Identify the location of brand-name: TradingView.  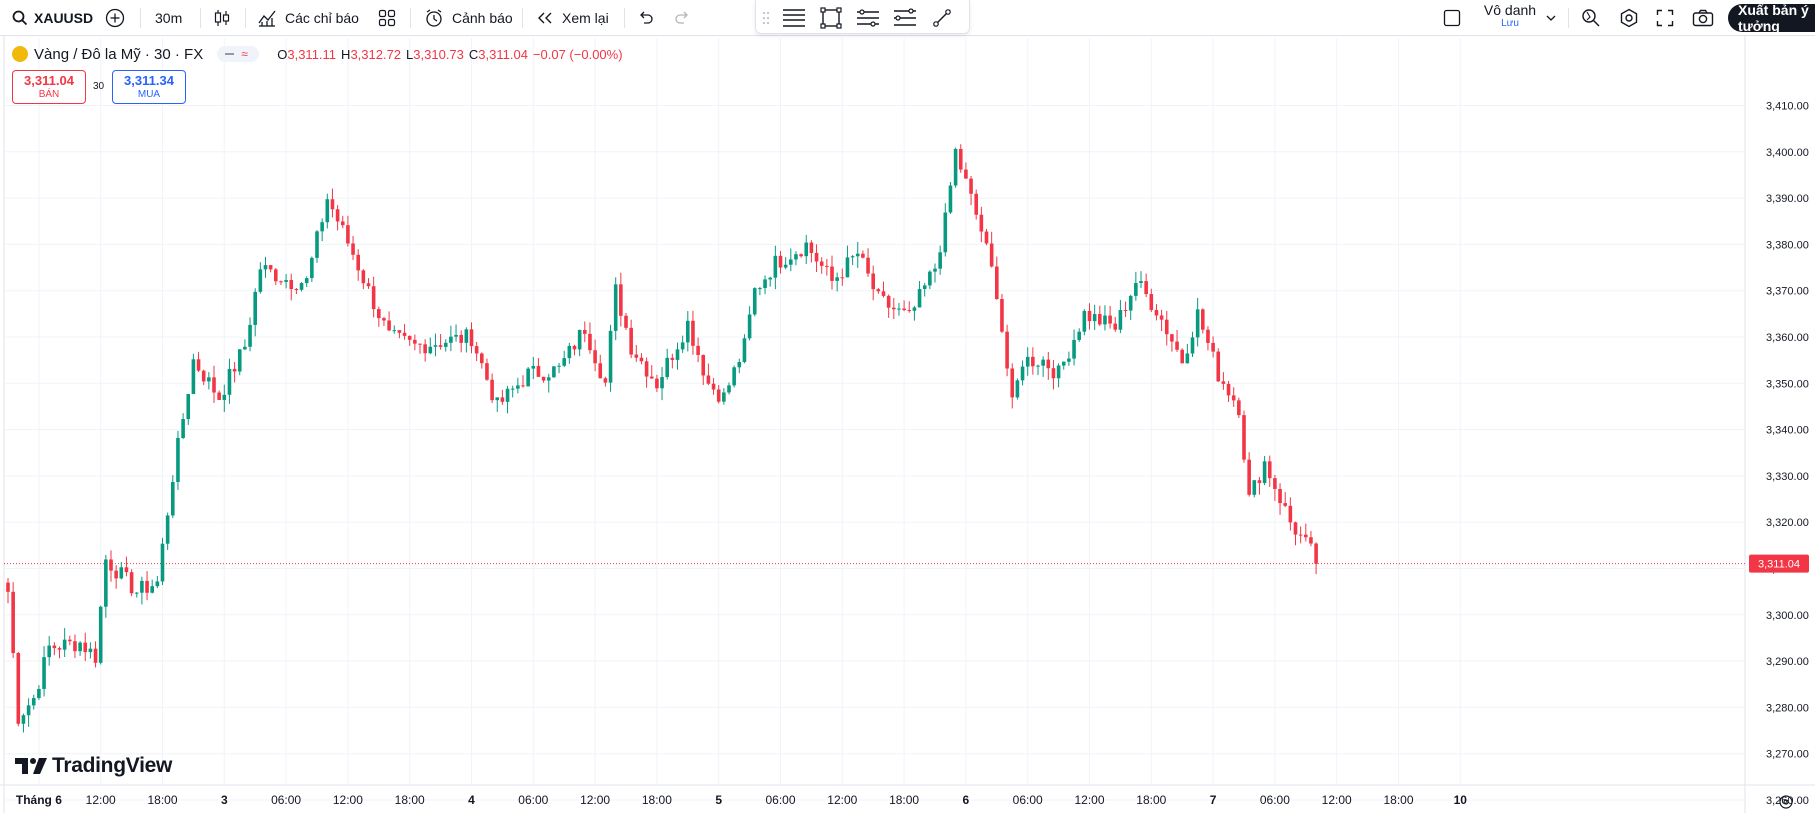
(112, 765).